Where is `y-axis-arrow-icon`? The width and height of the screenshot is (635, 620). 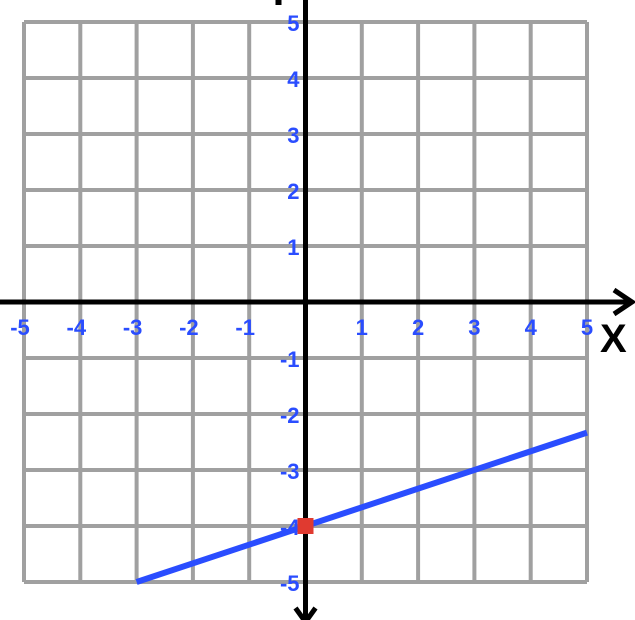 y-axis-arrow-icon is located at coordinates (305, 613).